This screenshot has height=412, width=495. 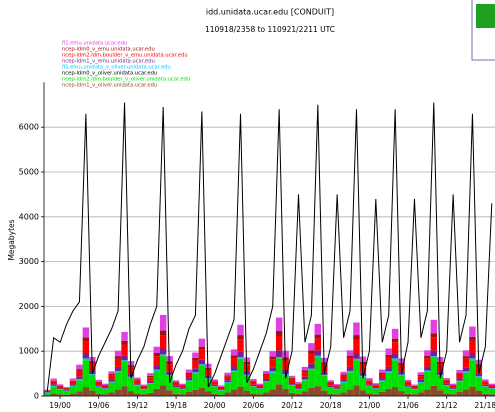 I want to click on legend-entry: ncep-ldm0_v_emu.unidata.ucar.edu, so click(x=108, y=50).